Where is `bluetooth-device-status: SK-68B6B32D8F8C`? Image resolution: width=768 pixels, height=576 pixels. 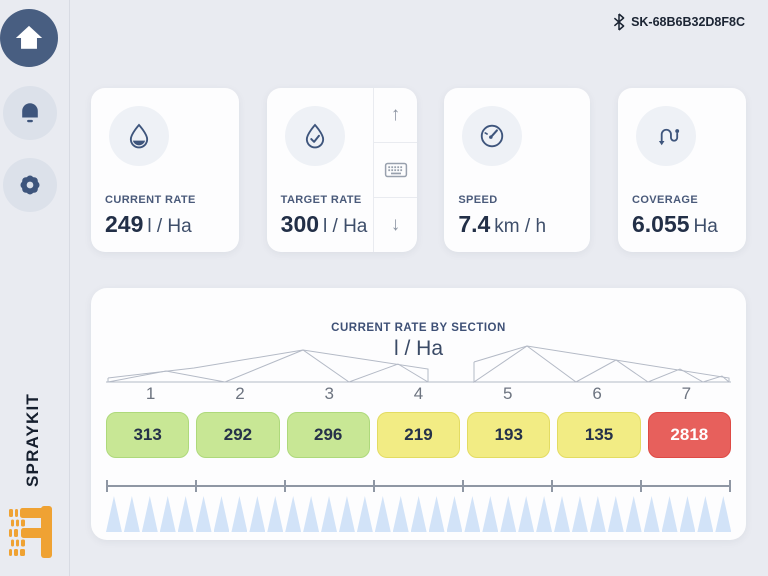
bluetooth-device-status: SK-68B6B32D8F8C is located at coordinates (679, 22).